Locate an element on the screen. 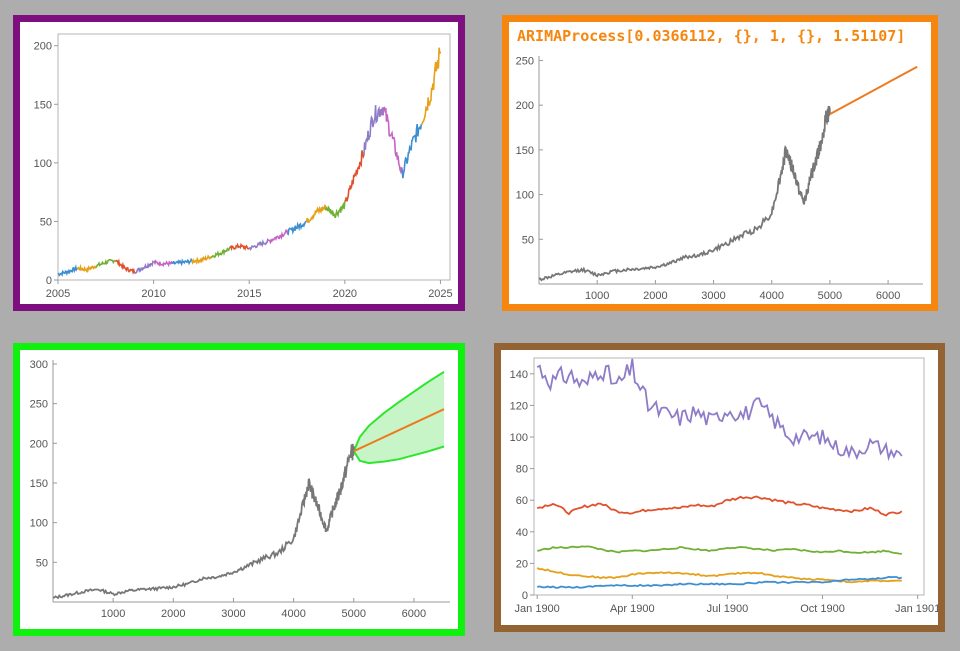 The height and width of the screenshot is (651, 960). y-tick-label: 40 is located at coordinates (522, 533).